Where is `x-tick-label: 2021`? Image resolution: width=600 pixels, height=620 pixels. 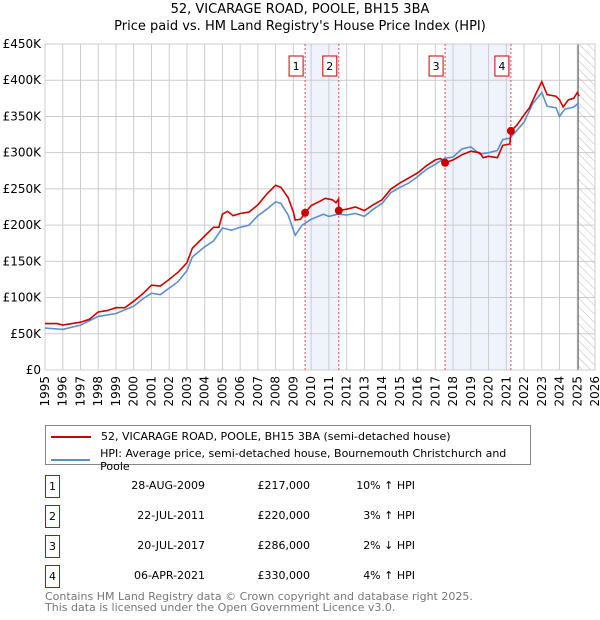 x-tick-label: 2021 is located at coordinates (506, 391).